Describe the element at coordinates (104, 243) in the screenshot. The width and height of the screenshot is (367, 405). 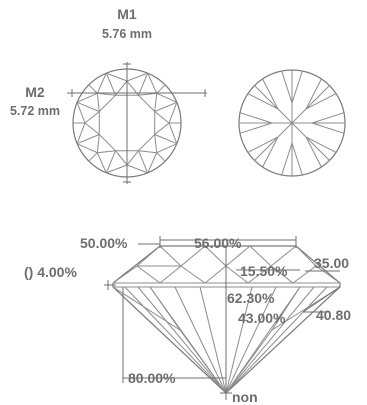
I see `crown-percent-label: 50.00%` at that location.